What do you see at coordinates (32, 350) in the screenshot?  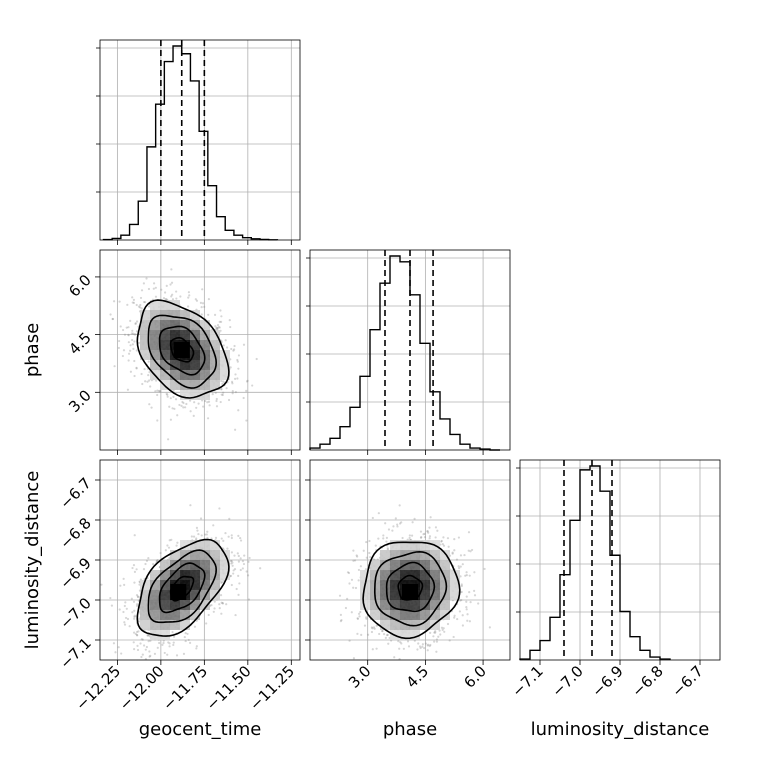 I see `y-axis-label-phase: phase` at bounding box center [32, 350].